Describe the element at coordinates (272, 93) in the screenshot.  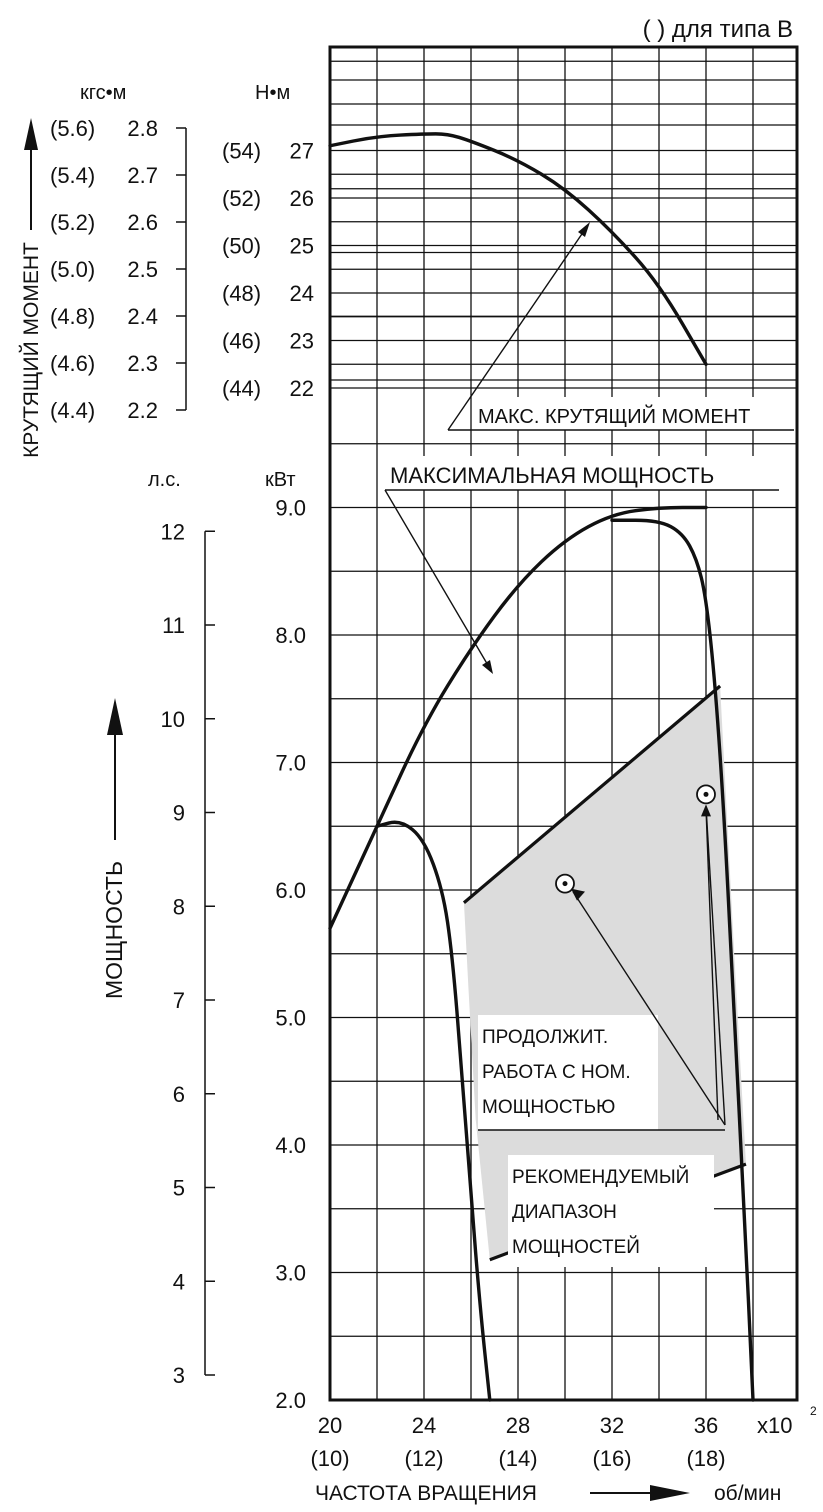
I see `unit-nm: Н•м` at that location.